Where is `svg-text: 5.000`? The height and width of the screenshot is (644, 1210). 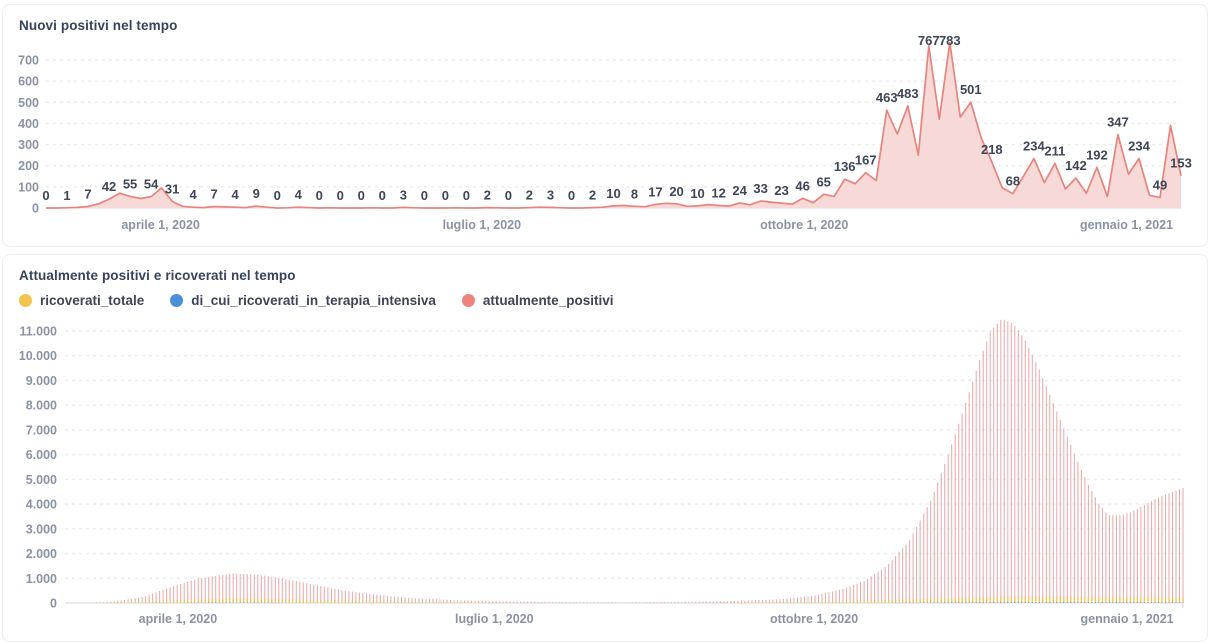 svg-text: 5.000 is located at coordinates (41, 480).